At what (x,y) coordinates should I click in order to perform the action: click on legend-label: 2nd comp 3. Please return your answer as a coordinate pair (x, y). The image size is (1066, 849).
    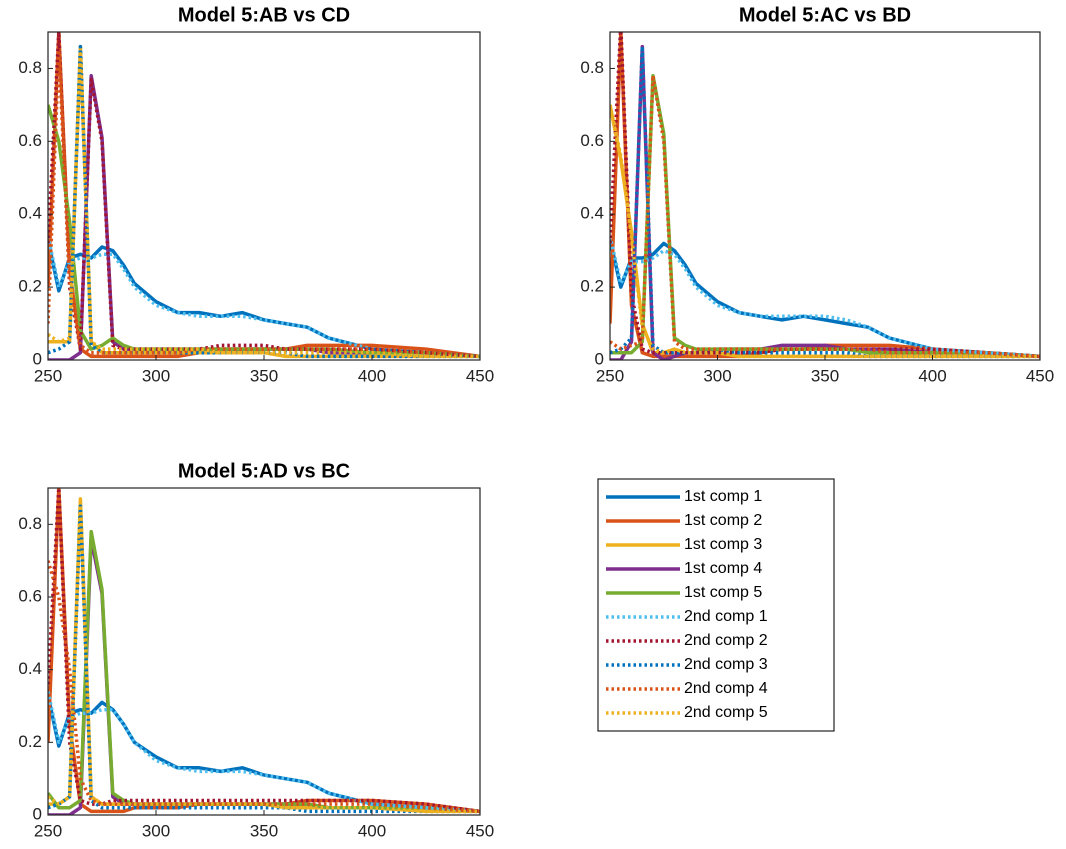
    Looking at the image, I should click on (726, 664).